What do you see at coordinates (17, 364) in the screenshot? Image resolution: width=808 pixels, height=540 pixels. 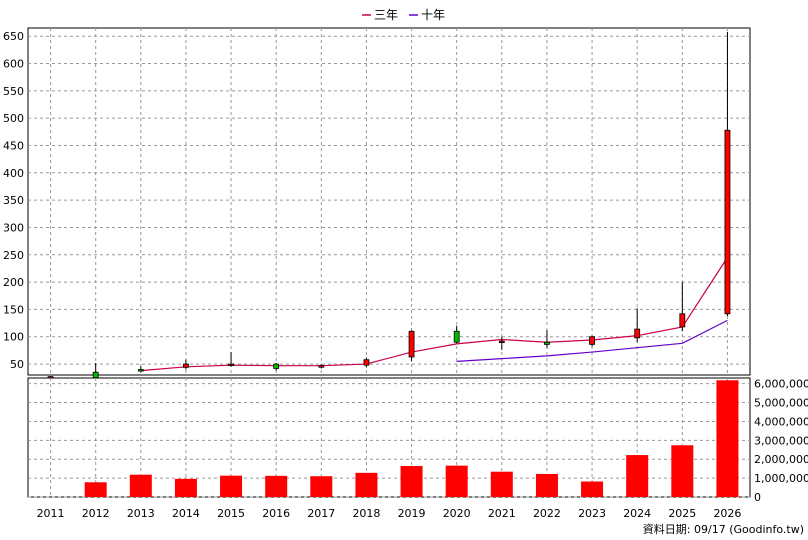 I see `price-y-tick-label: 50` at bounding box center [17, 364].